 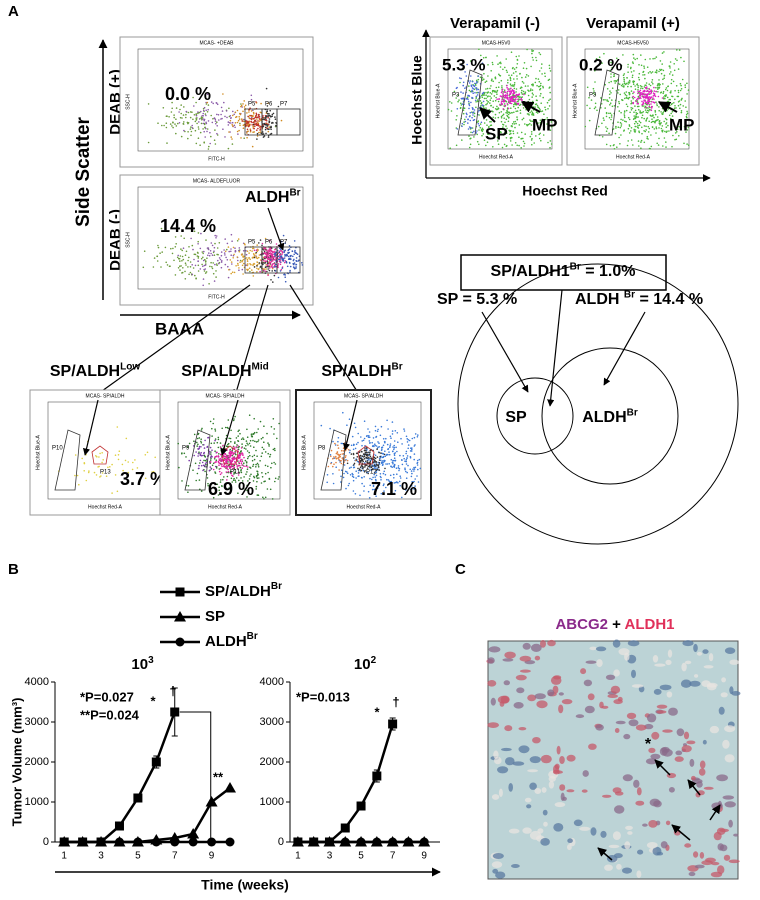 I want to click on annotation: *P=0.027, so click(x=107, y=696).